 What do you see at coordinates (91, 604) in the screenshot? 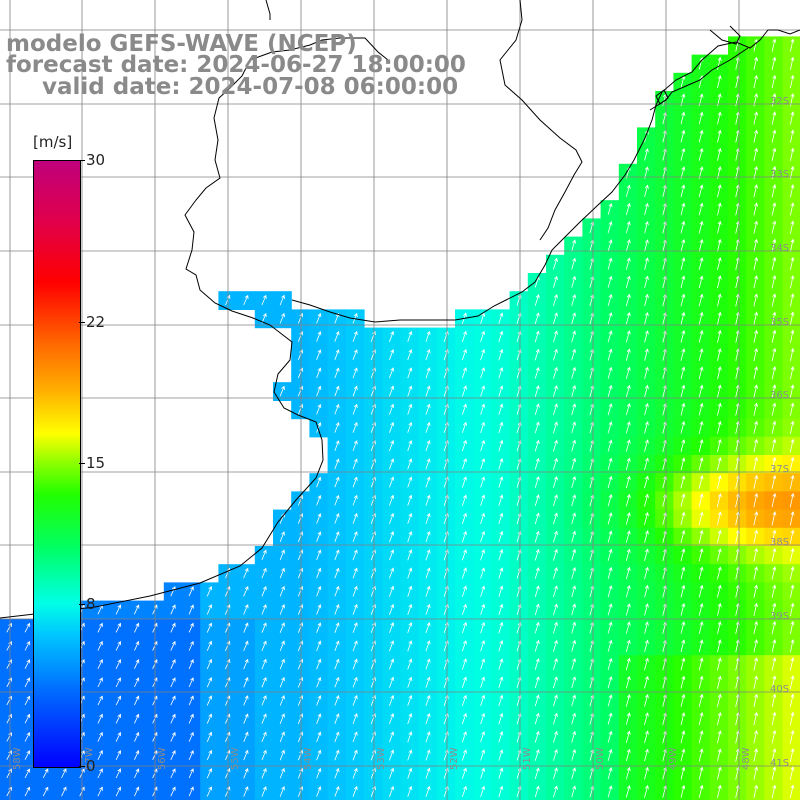
I see `colorbar-tick-label: 8` at bounding box center [91, 604].